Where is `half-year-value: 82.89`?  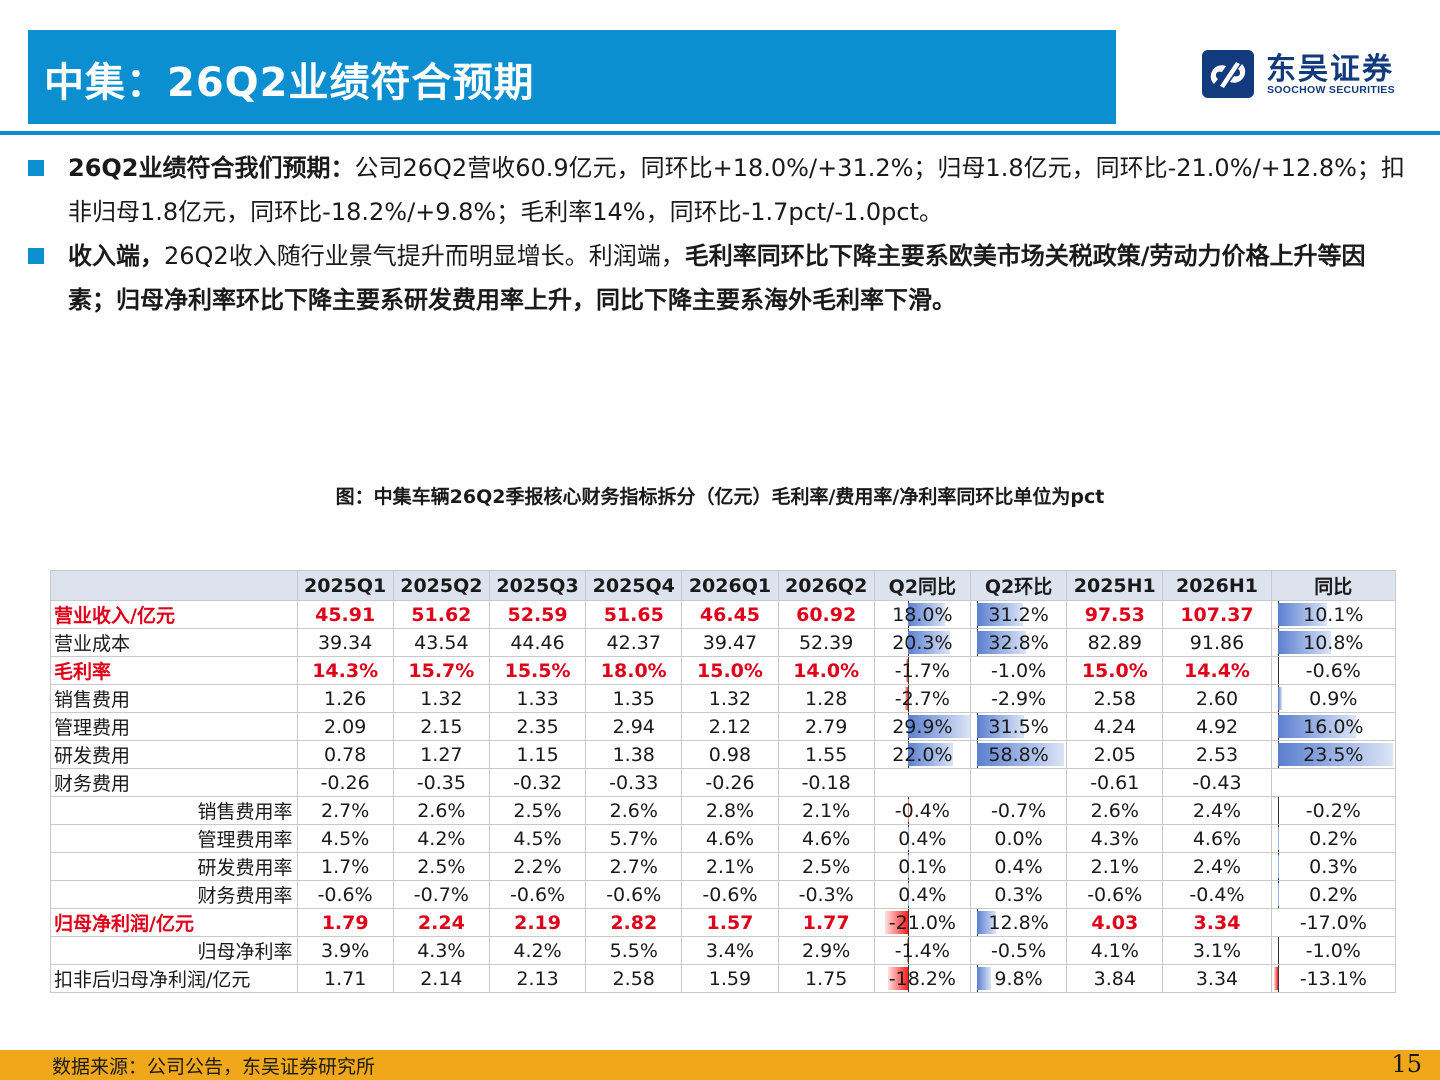
half-year-value: 82.89 is located at coordinates (1115, 642).